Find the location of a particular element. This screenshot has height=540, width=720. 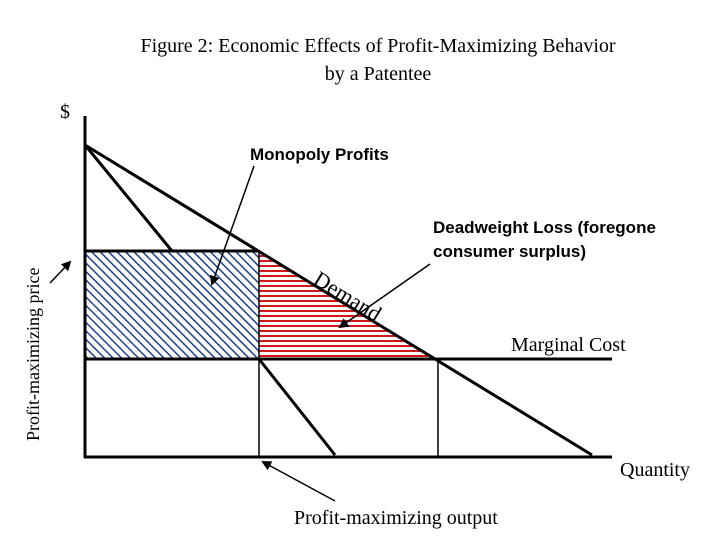

profit-max-output-arrow is located at coordinates (298, 481).